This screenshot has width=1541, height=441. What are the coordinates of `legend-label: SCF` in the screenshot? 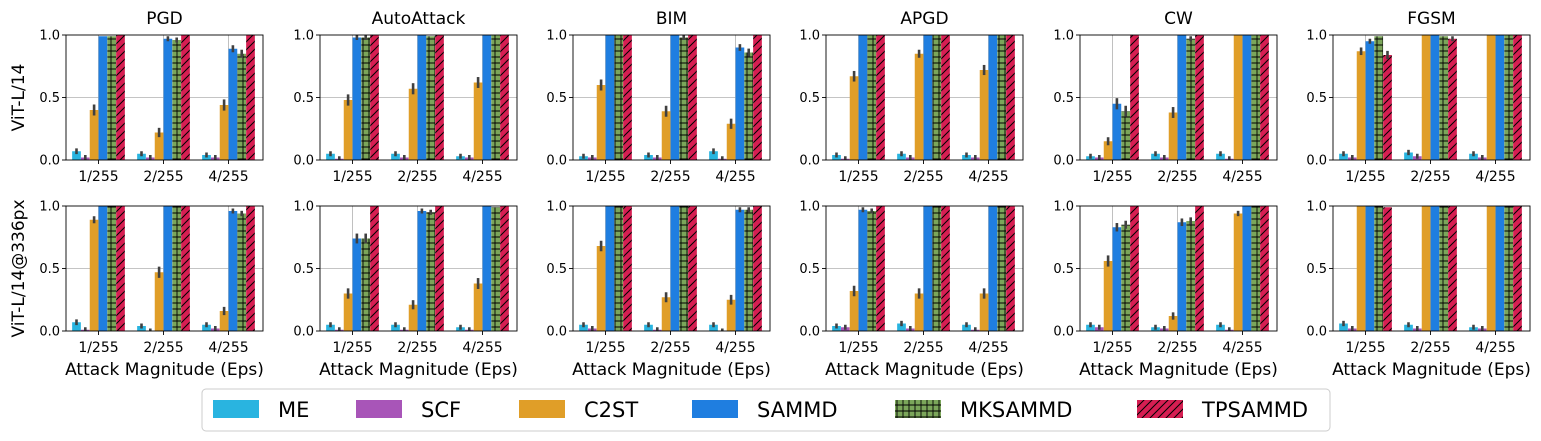 It's located at (441, 410).